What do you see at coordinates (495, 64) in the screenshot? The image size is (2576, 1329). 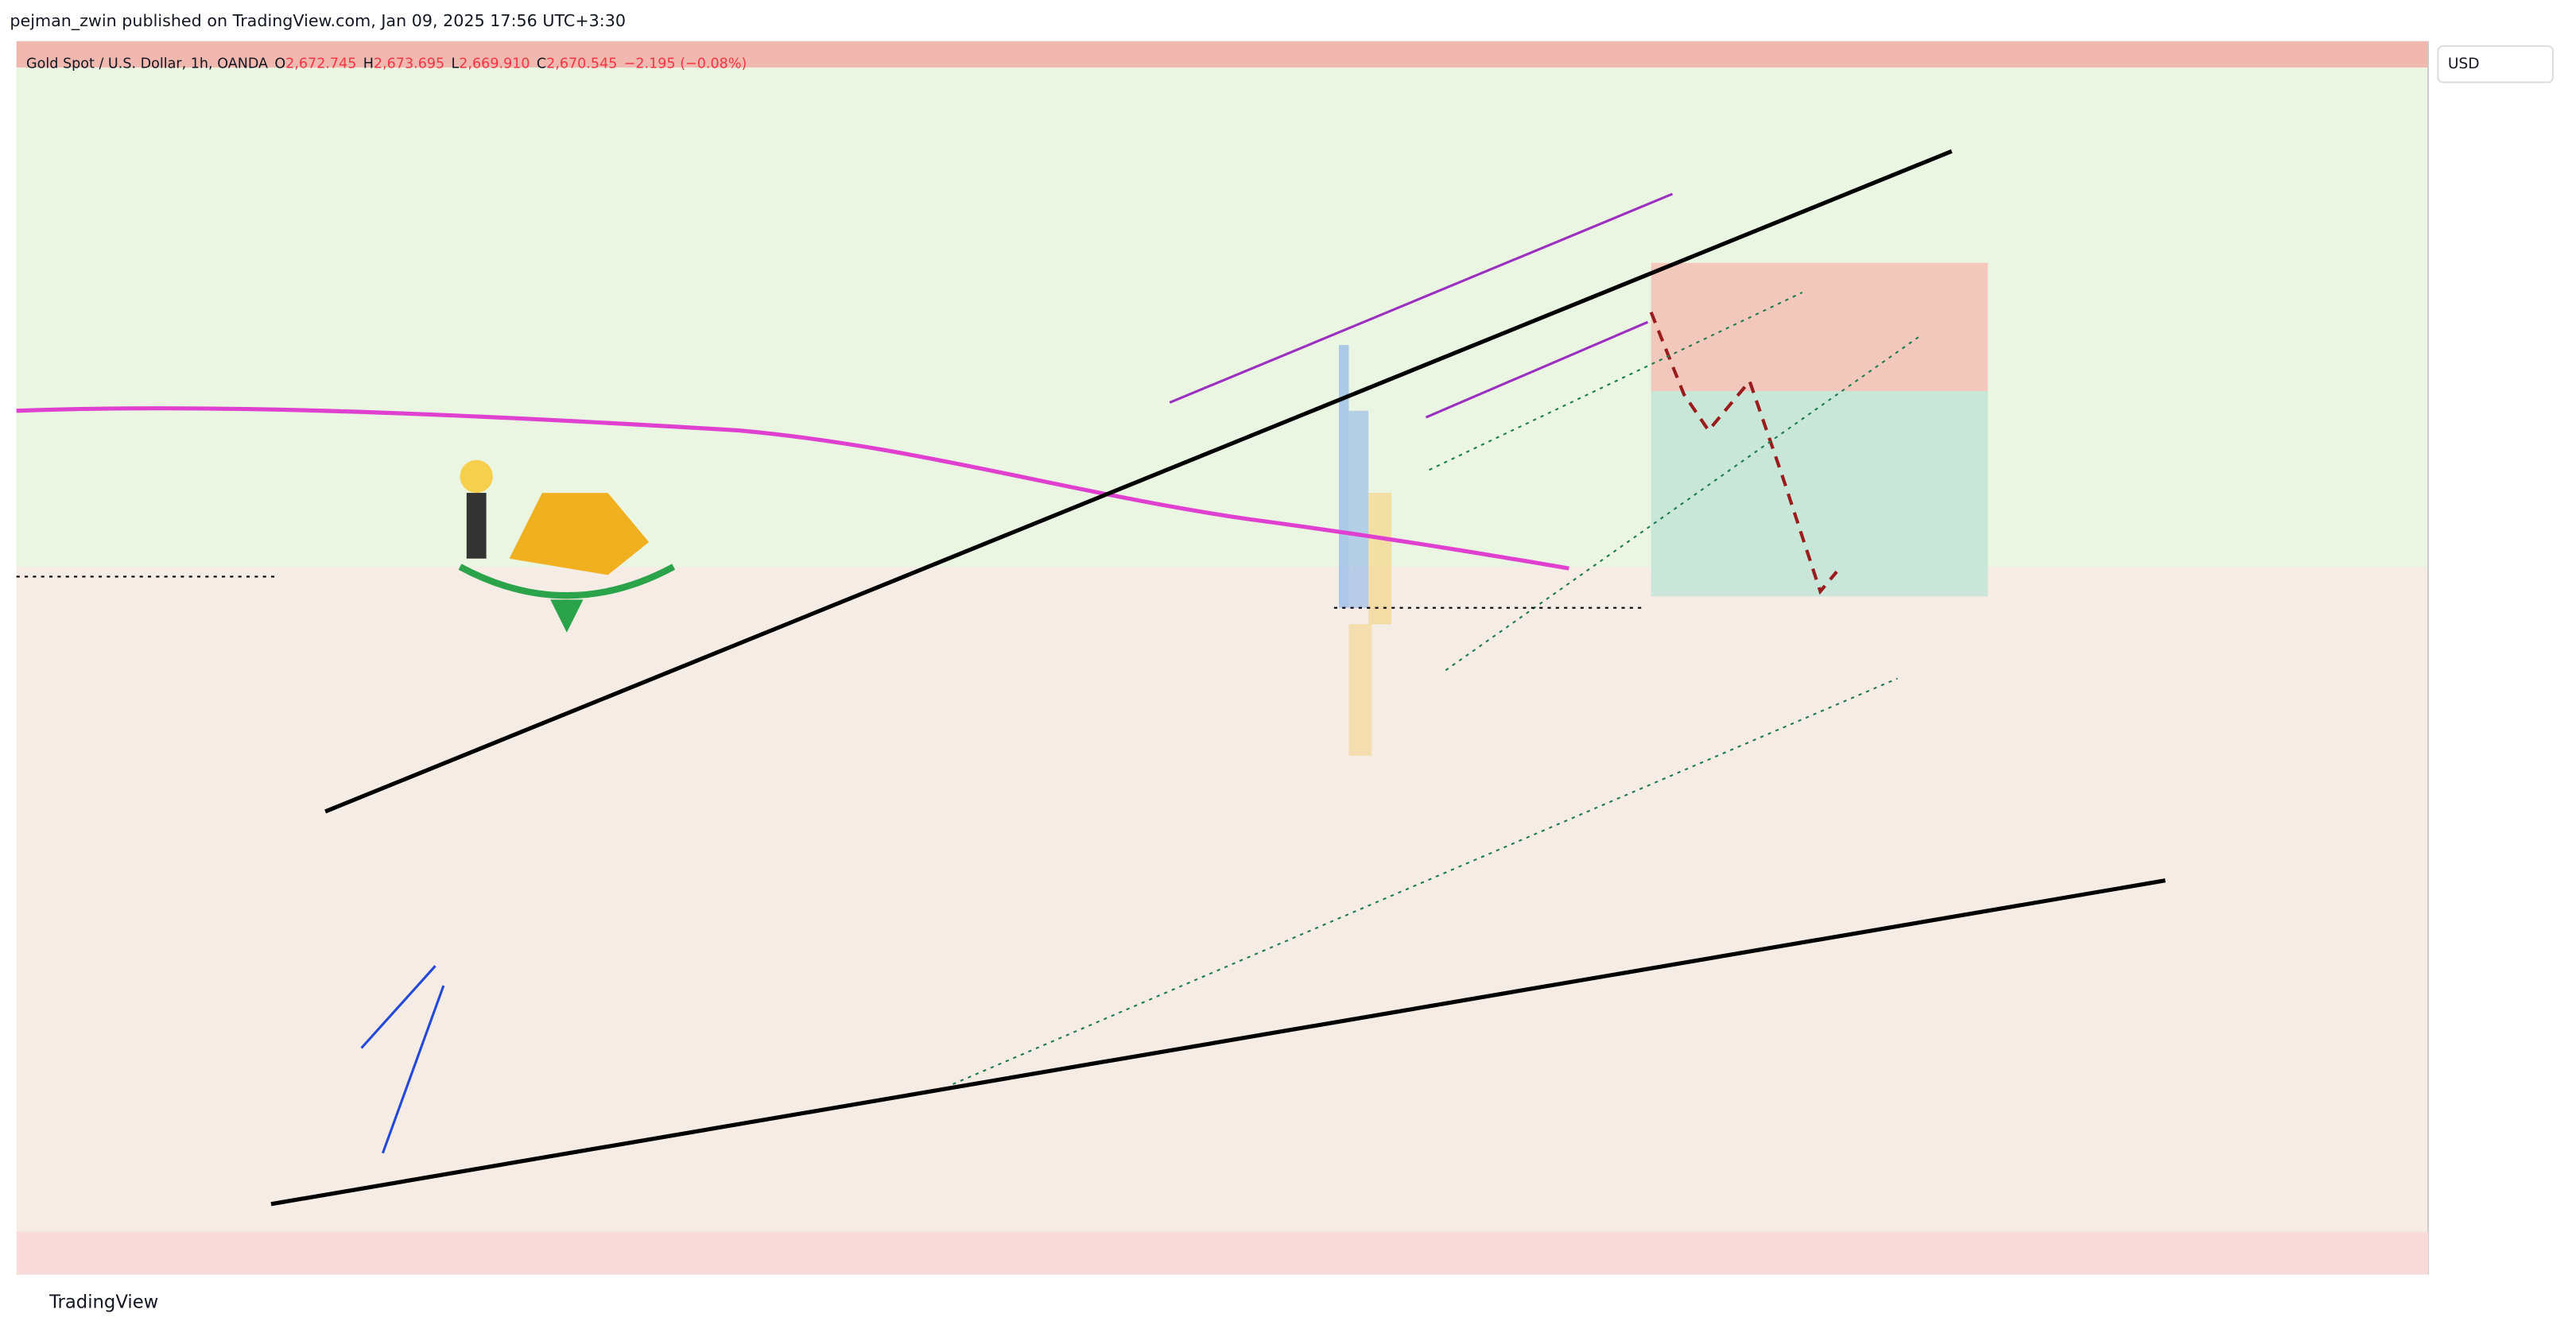 I see `ohlc-value: 2,669.910` at bounding box center [495, 64].